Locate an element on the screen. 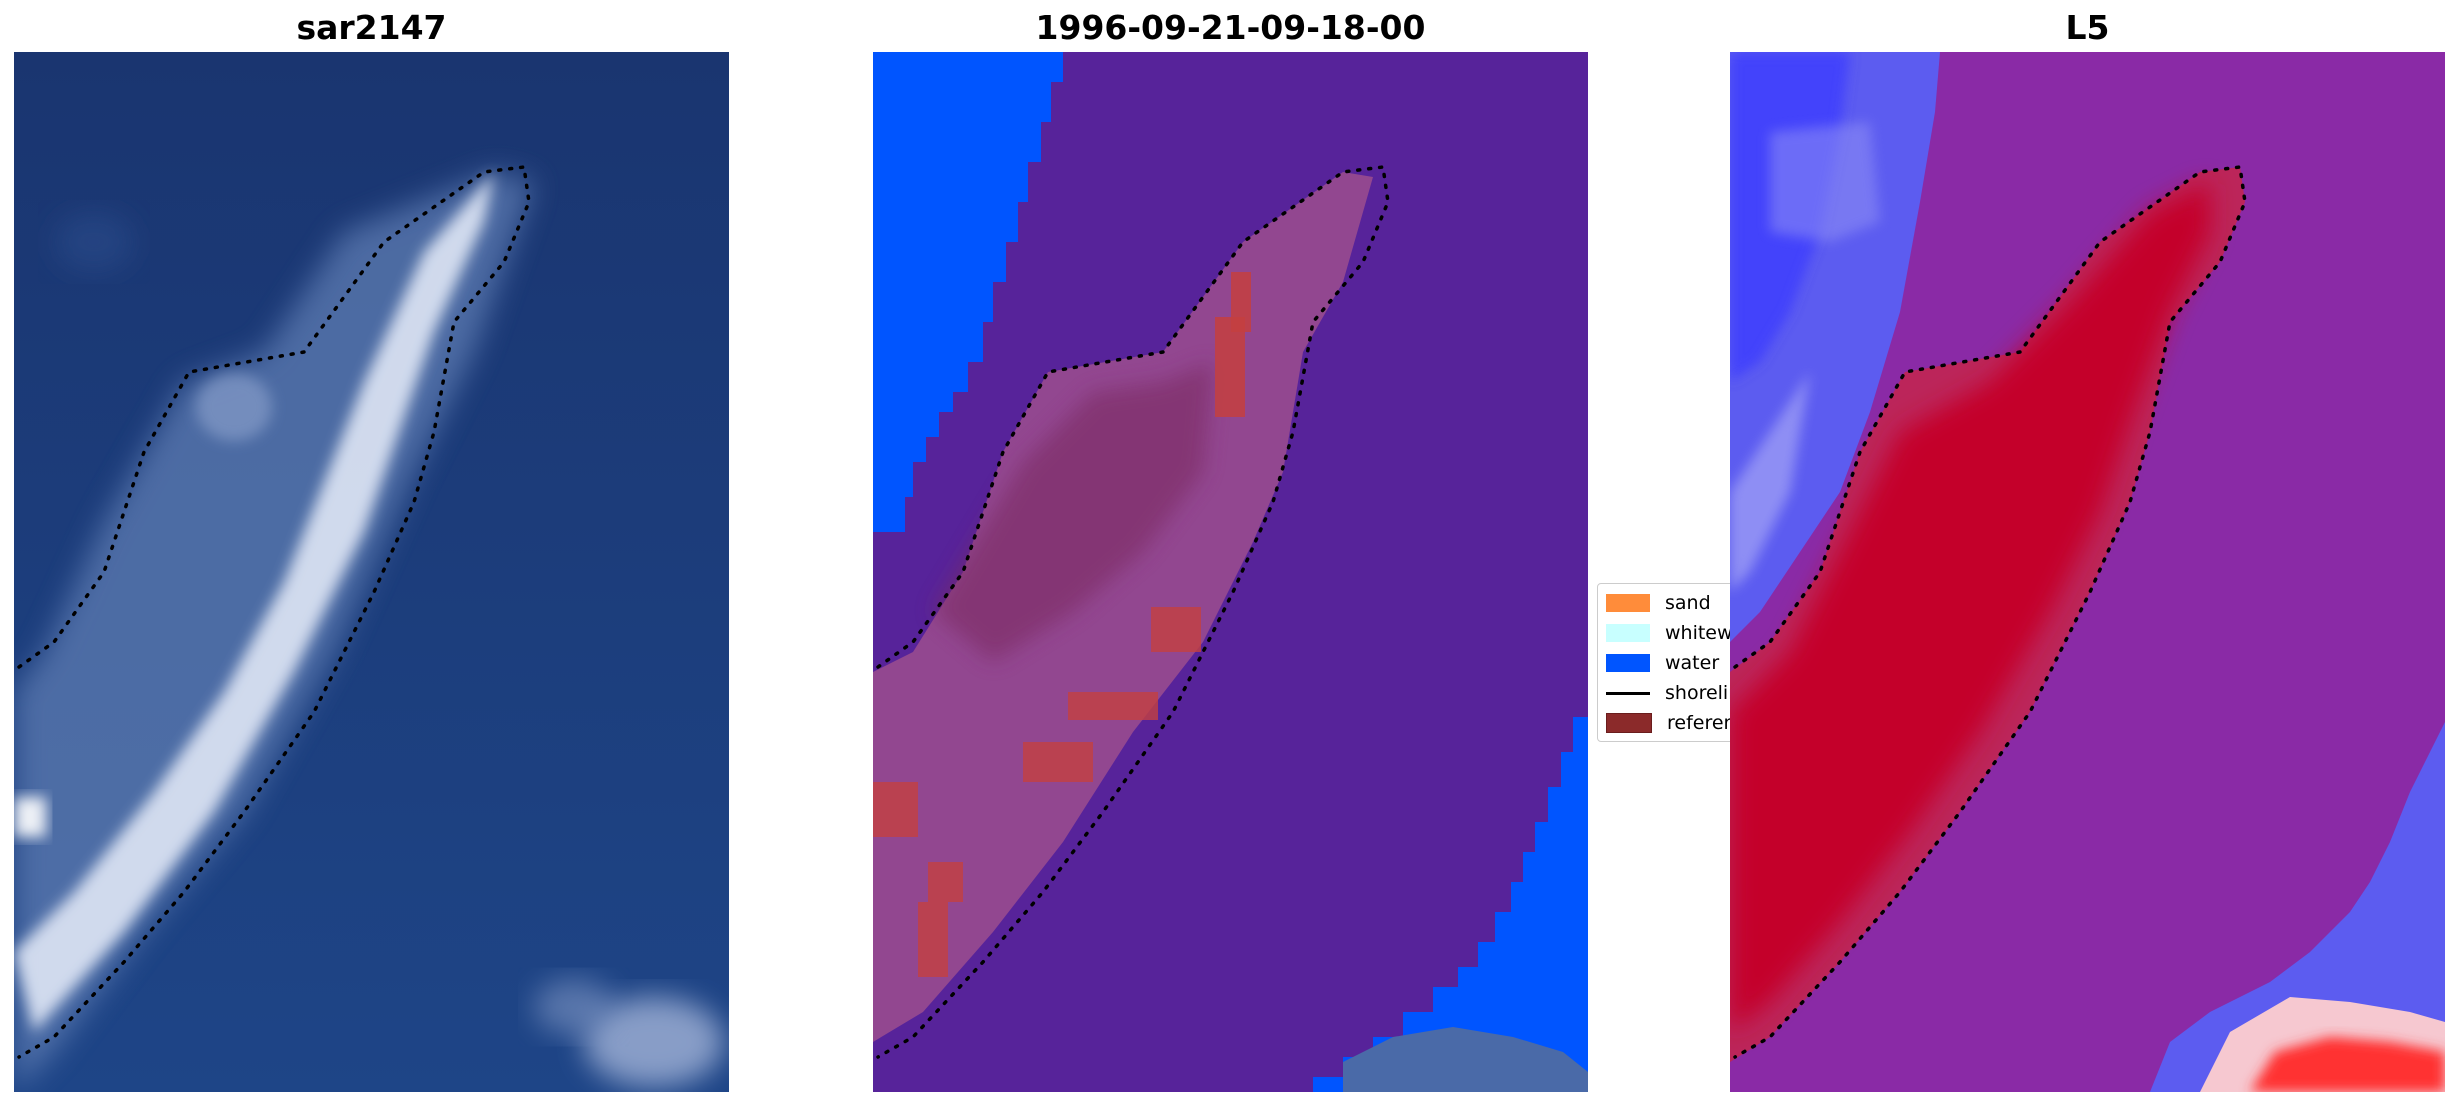 The height and width of the screenshot is (1108, 2460). legend-swatch-water is located at coordinates (1628, 663).